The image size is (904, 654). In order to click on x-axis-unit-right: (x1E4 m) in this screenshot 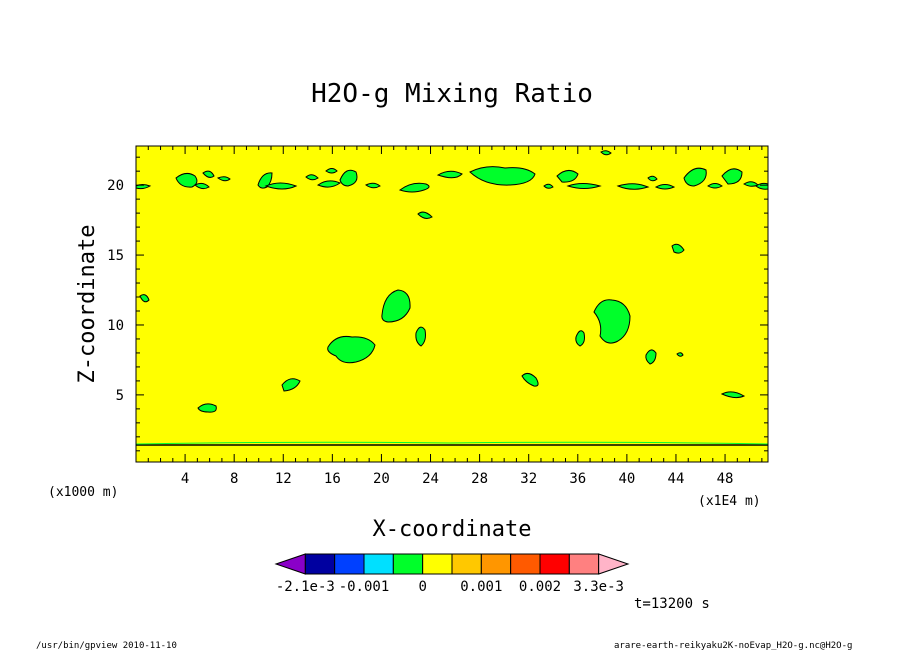, I will do `click(729, 501)`.